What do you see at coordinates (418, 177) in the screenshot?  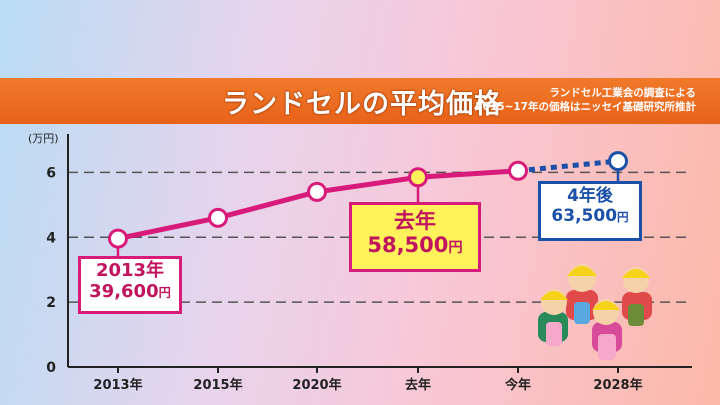 I see `point-去年` at bounding box center [418, 177].